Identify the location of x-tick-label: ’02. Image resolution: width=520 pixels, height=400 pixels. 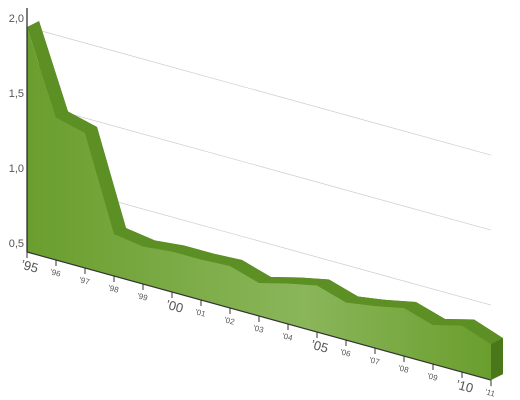
(229, 321).